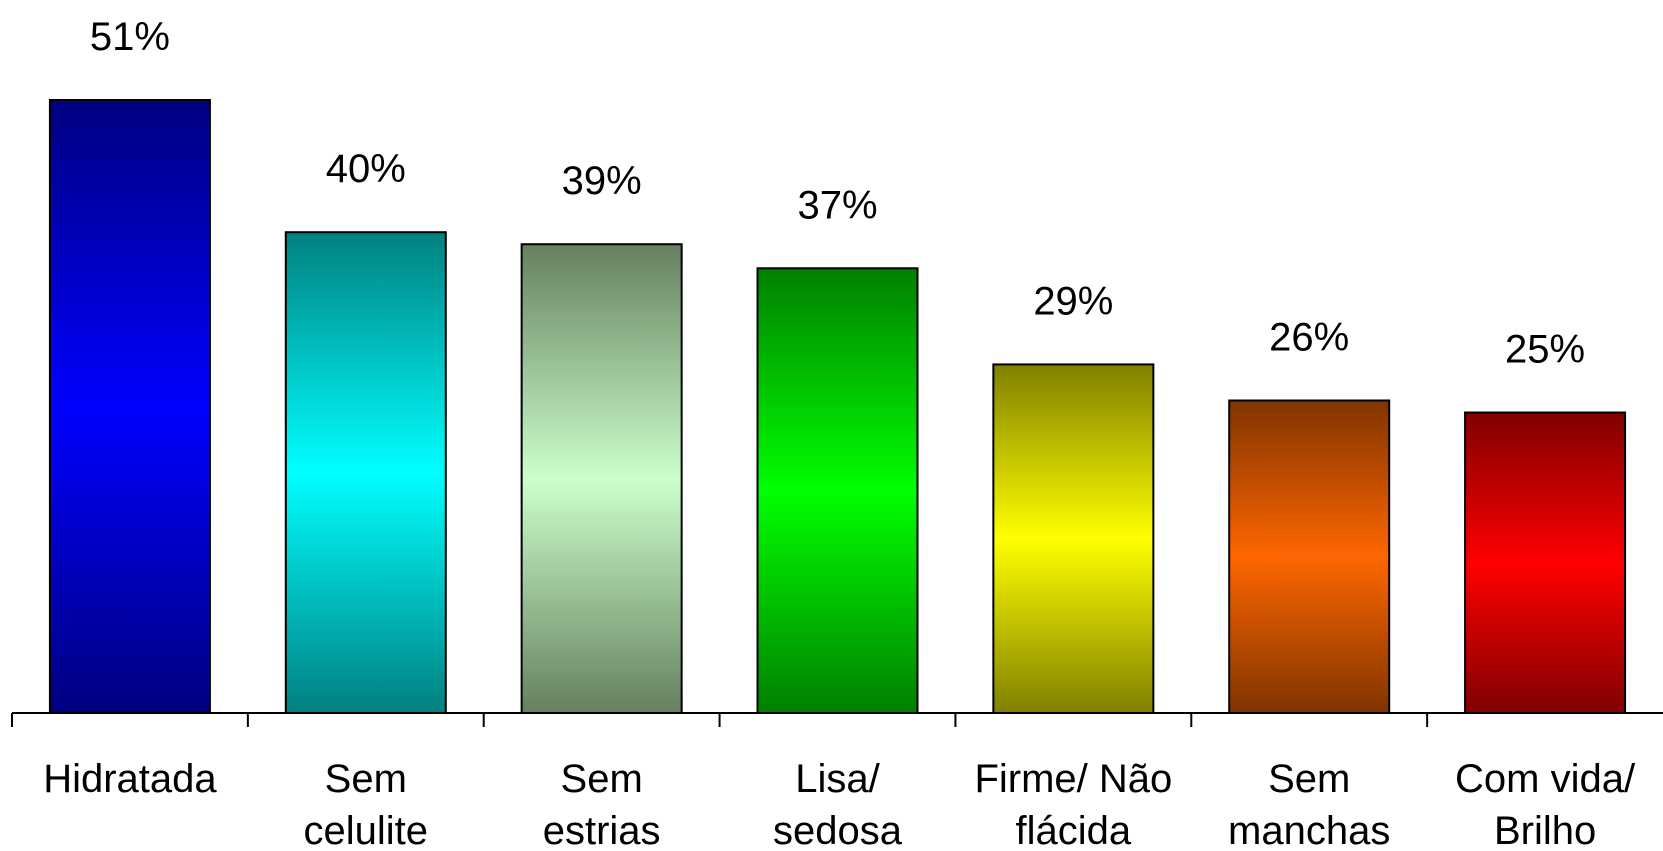  Describe the element at coordinates (1309, 804) in the screenshot. I see `category-label-6: Sem manchas` at that location.